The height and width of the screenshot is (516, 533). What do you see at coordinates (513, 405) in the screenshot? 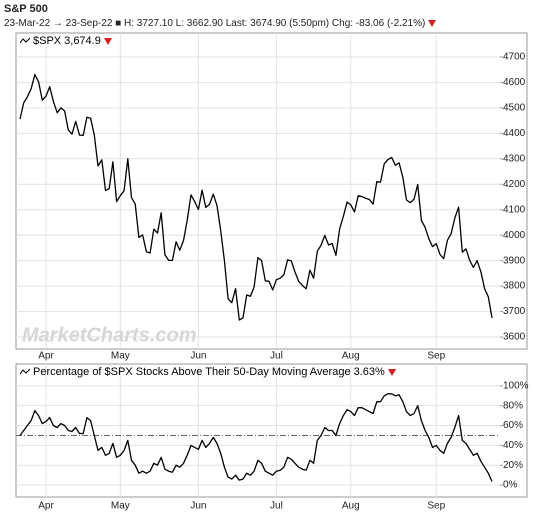
I see `y-tick-label: 80%` at bounding box center [513, 405].